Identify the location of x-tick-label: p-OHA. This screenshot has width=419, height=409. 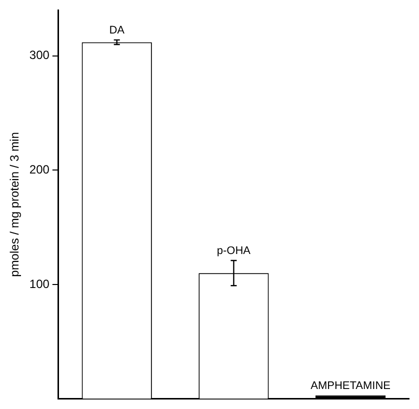
(234, 251).